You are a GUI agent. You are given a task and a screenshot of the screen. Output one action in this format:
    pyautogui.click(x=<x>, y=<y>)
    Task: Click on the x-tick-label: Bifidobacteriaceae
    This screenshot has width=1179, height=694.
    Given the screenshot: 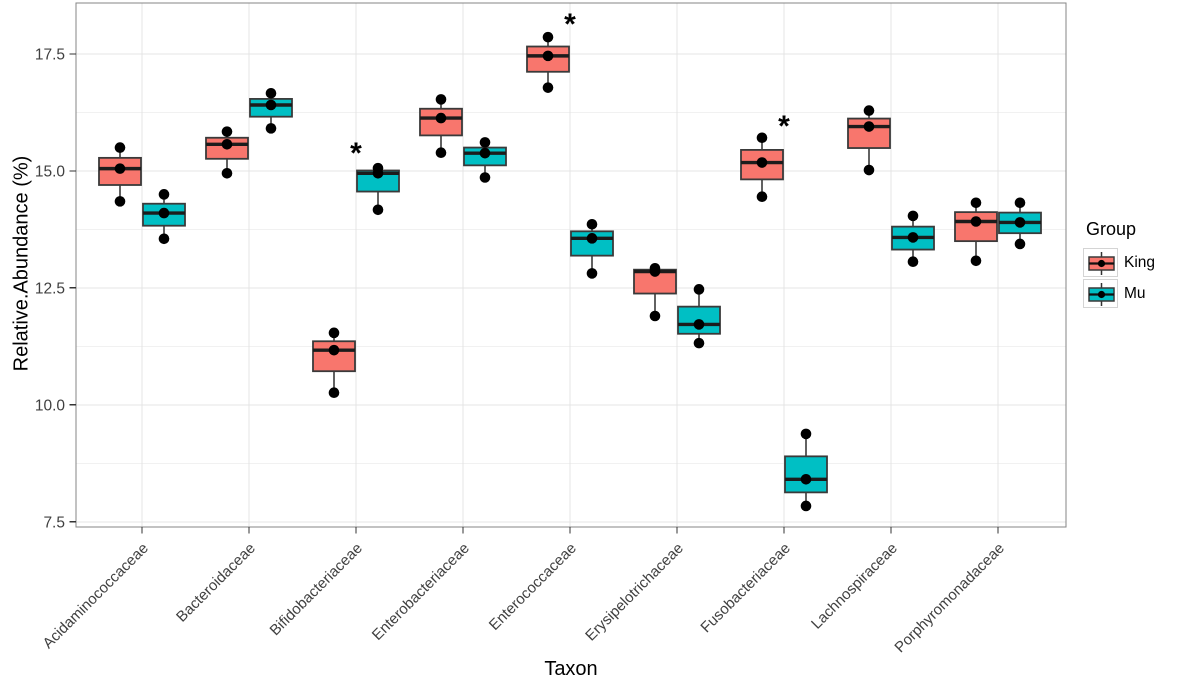 What is the action you would take?
    pyautogui.click(x=316, y=589)
    